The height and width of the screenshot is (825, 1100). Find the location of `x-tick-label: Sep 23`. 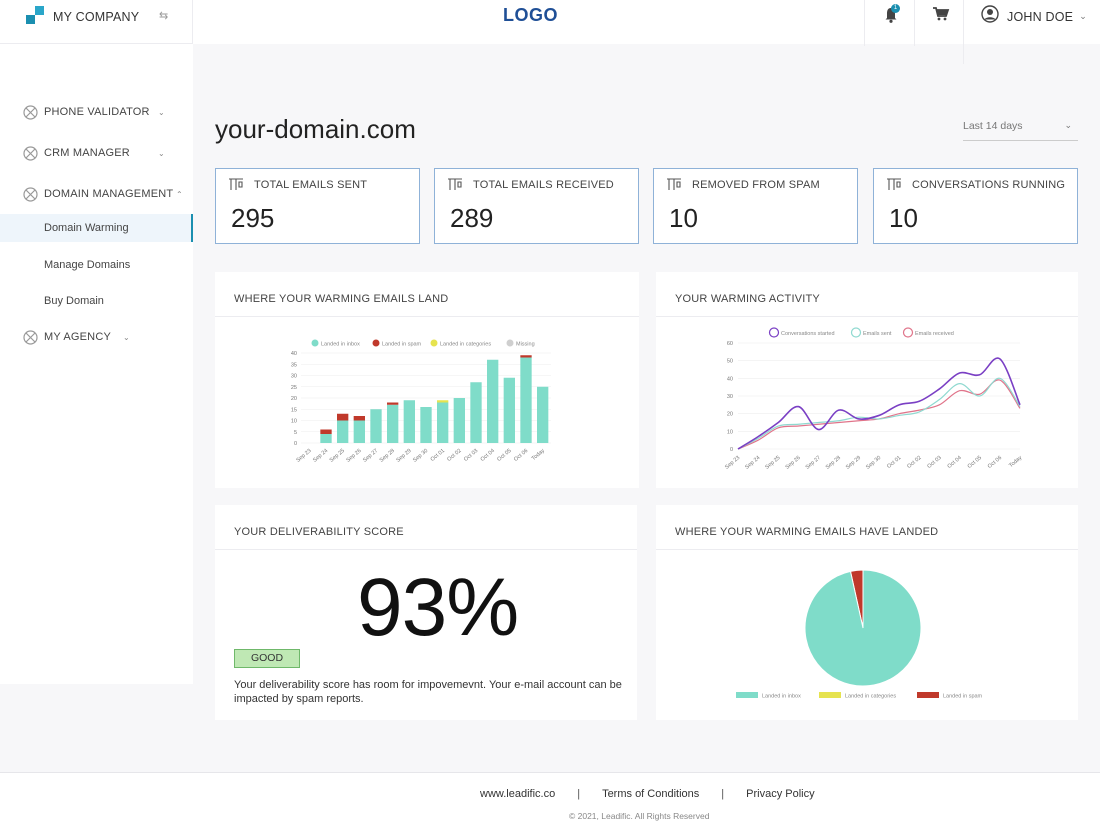

x-tick-label: Sep 23 is located at coordinates (303, 456).